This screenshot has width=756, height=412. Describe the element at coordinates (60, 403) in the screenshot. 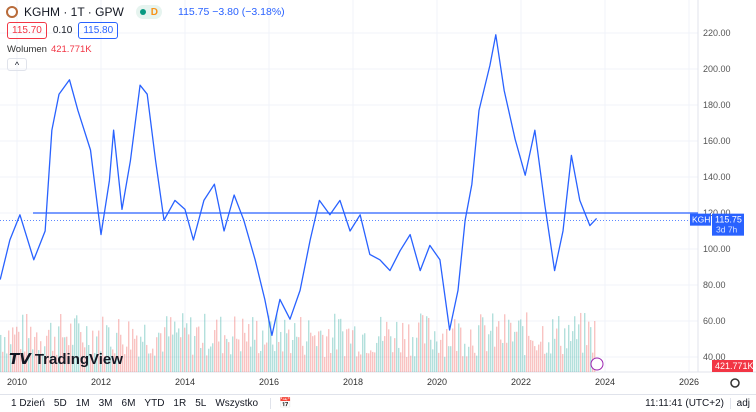

I see `range-5d: 5D` at that location.